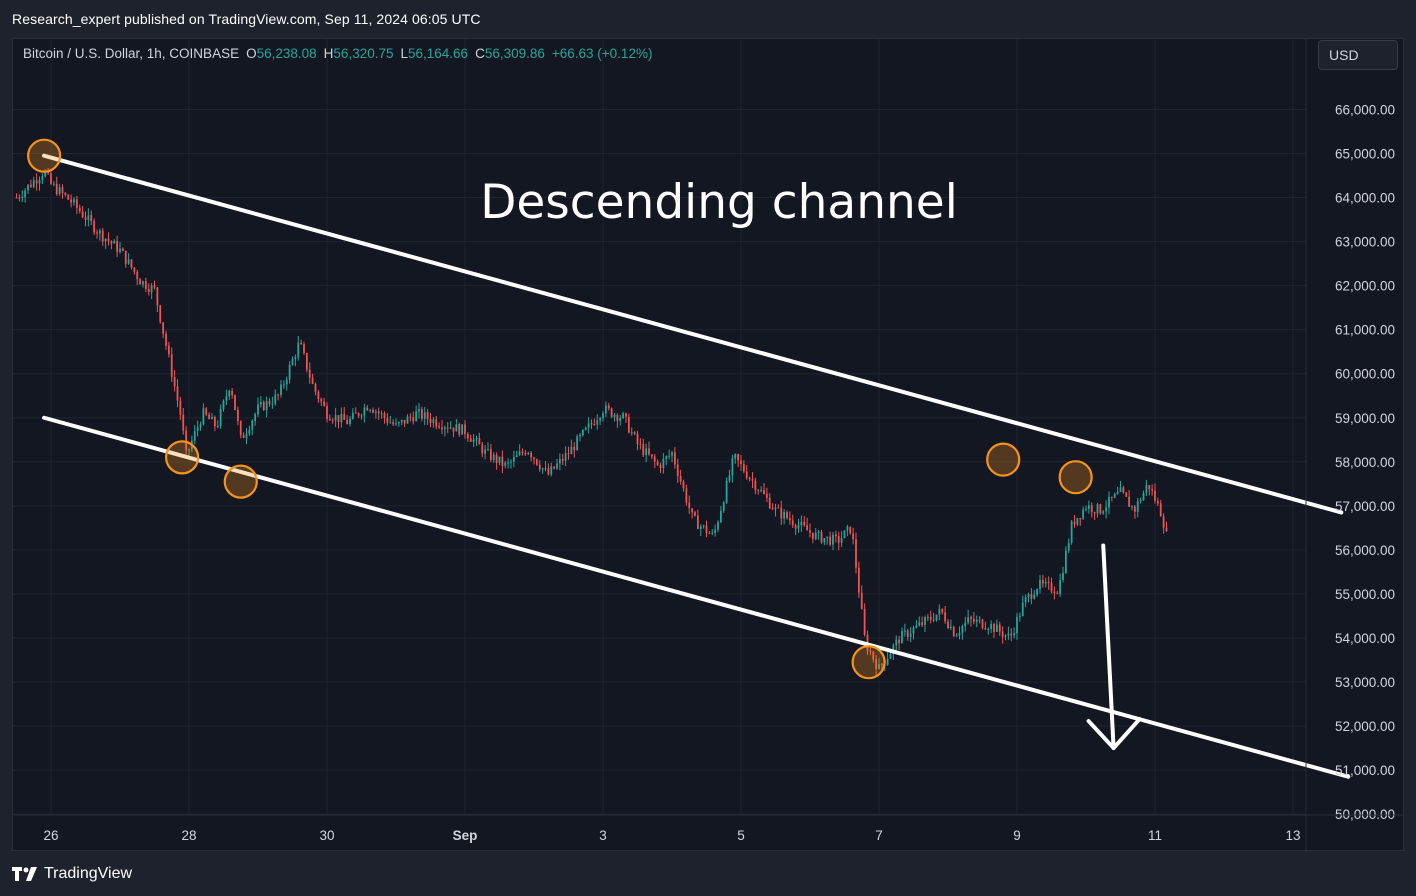 The image size is (1416, 896). Describe the element at coordinates (1358, 55) in the screenshot. I see `currency-button: USD` at that location.